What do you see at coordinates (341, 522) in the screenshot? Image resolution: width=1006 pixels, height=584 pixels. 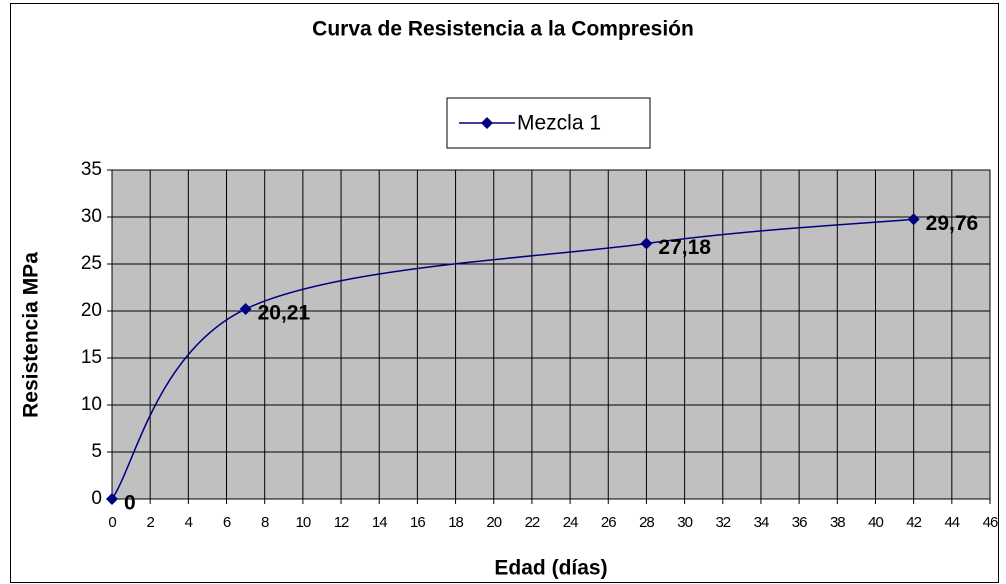 I see `x-tick-label: 12` at bounding box center [341, 522].